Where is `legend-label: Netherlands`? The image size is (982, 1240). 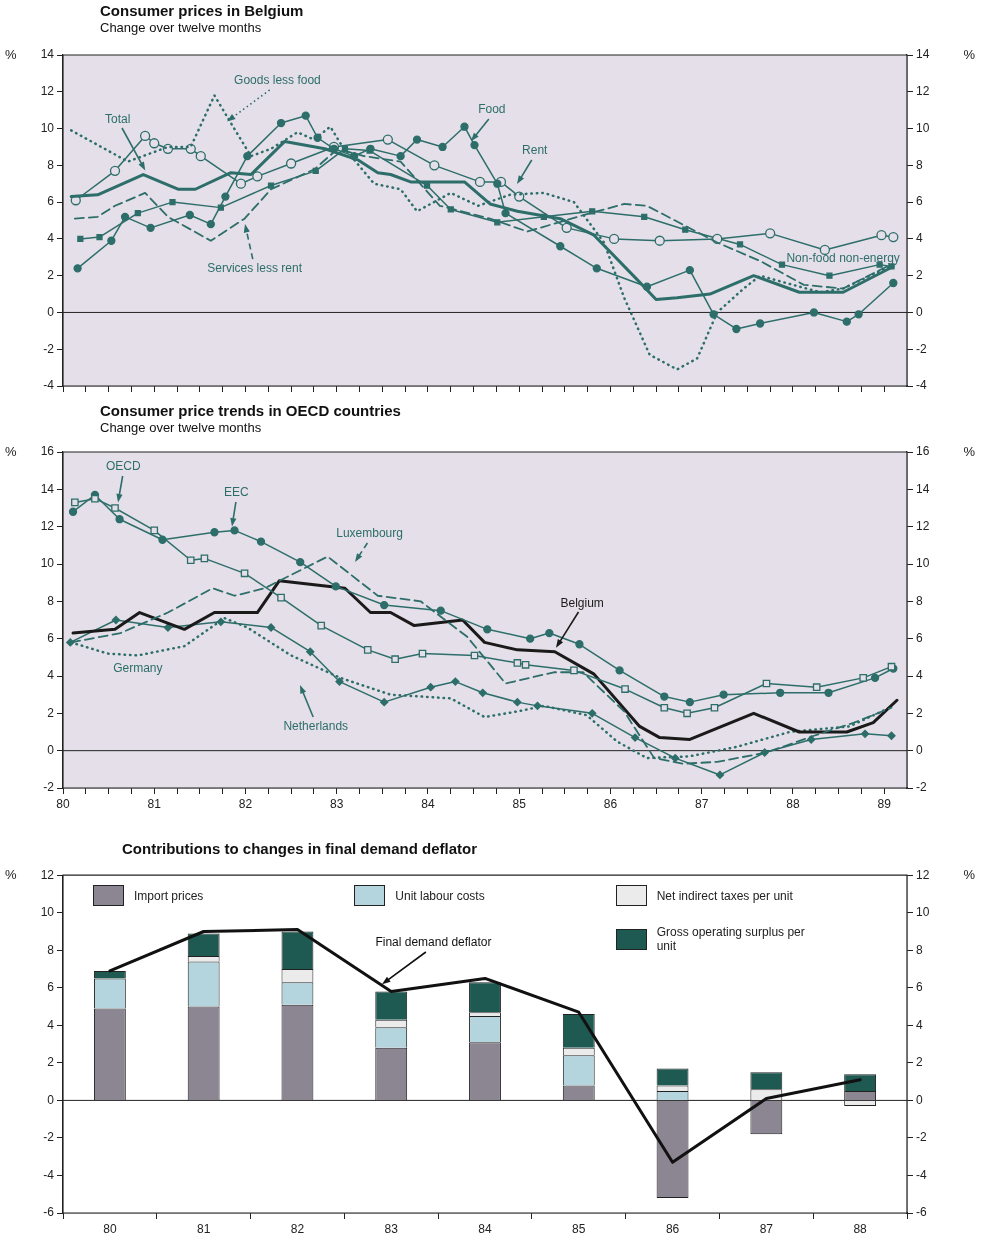 legend-label: Netherlands is located at coordinates (316, 725).